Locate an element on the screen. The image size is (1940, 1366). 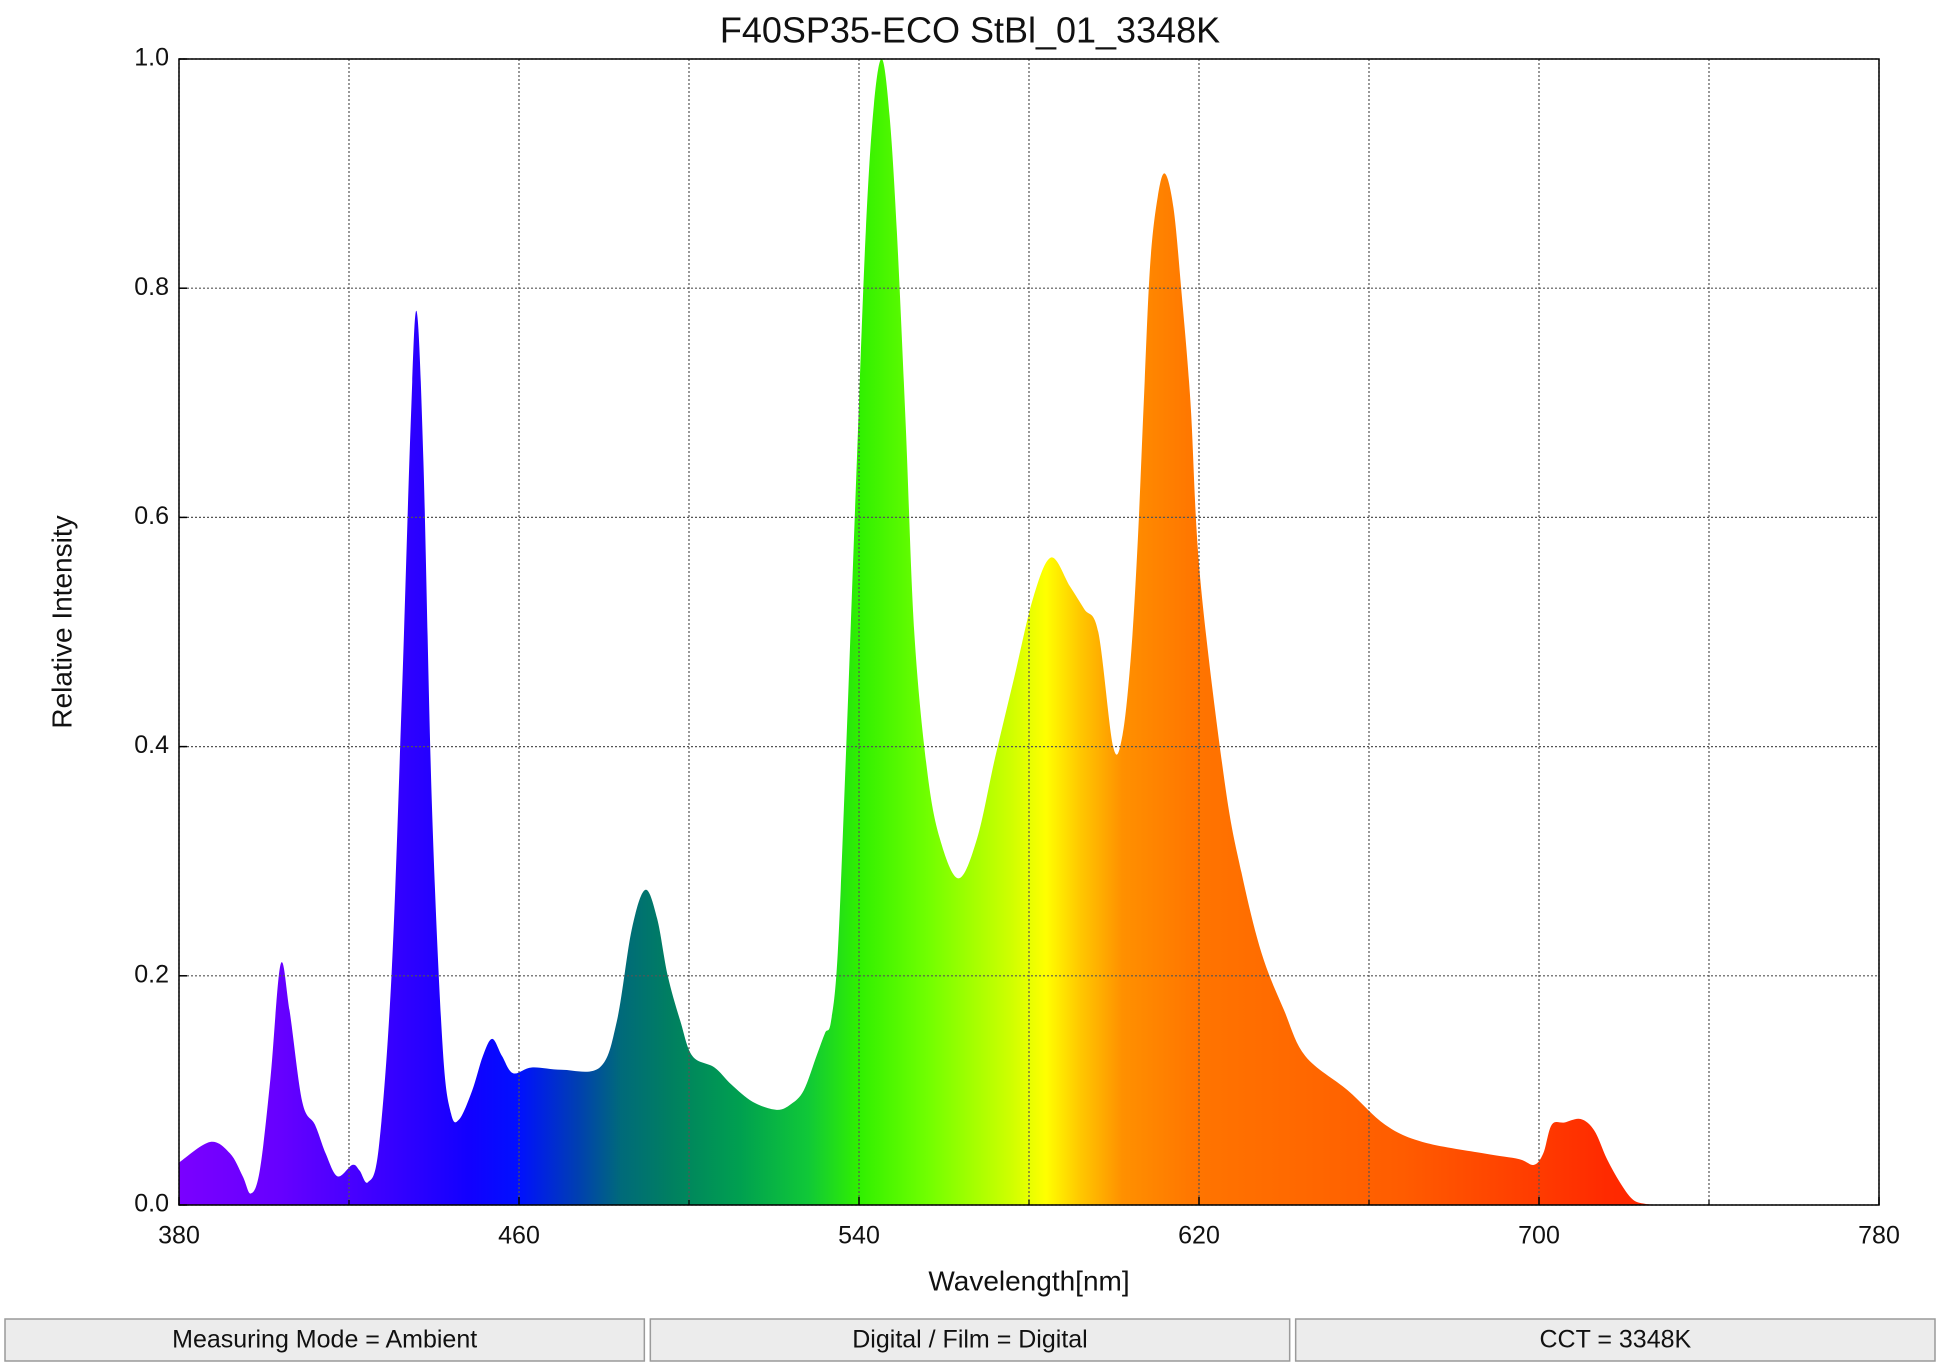
x-tick-label: 540 is located at coordinates (859, 1236).